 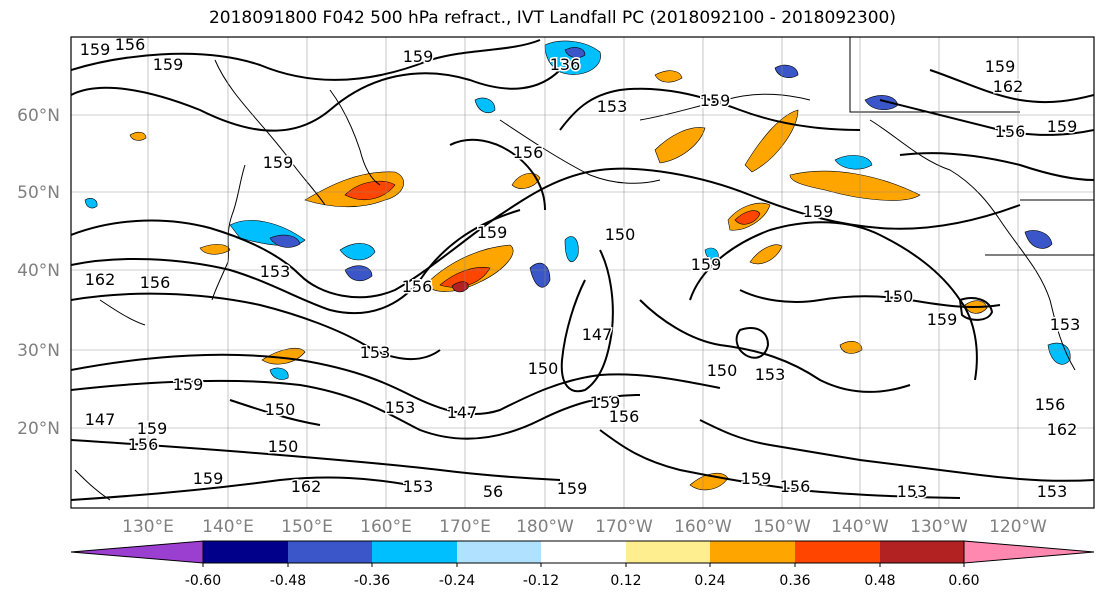 What do you see at coordinates (624, 527) in the screenshot?
I see `longitude-label: 170°W` at bounding box center [624, 527].